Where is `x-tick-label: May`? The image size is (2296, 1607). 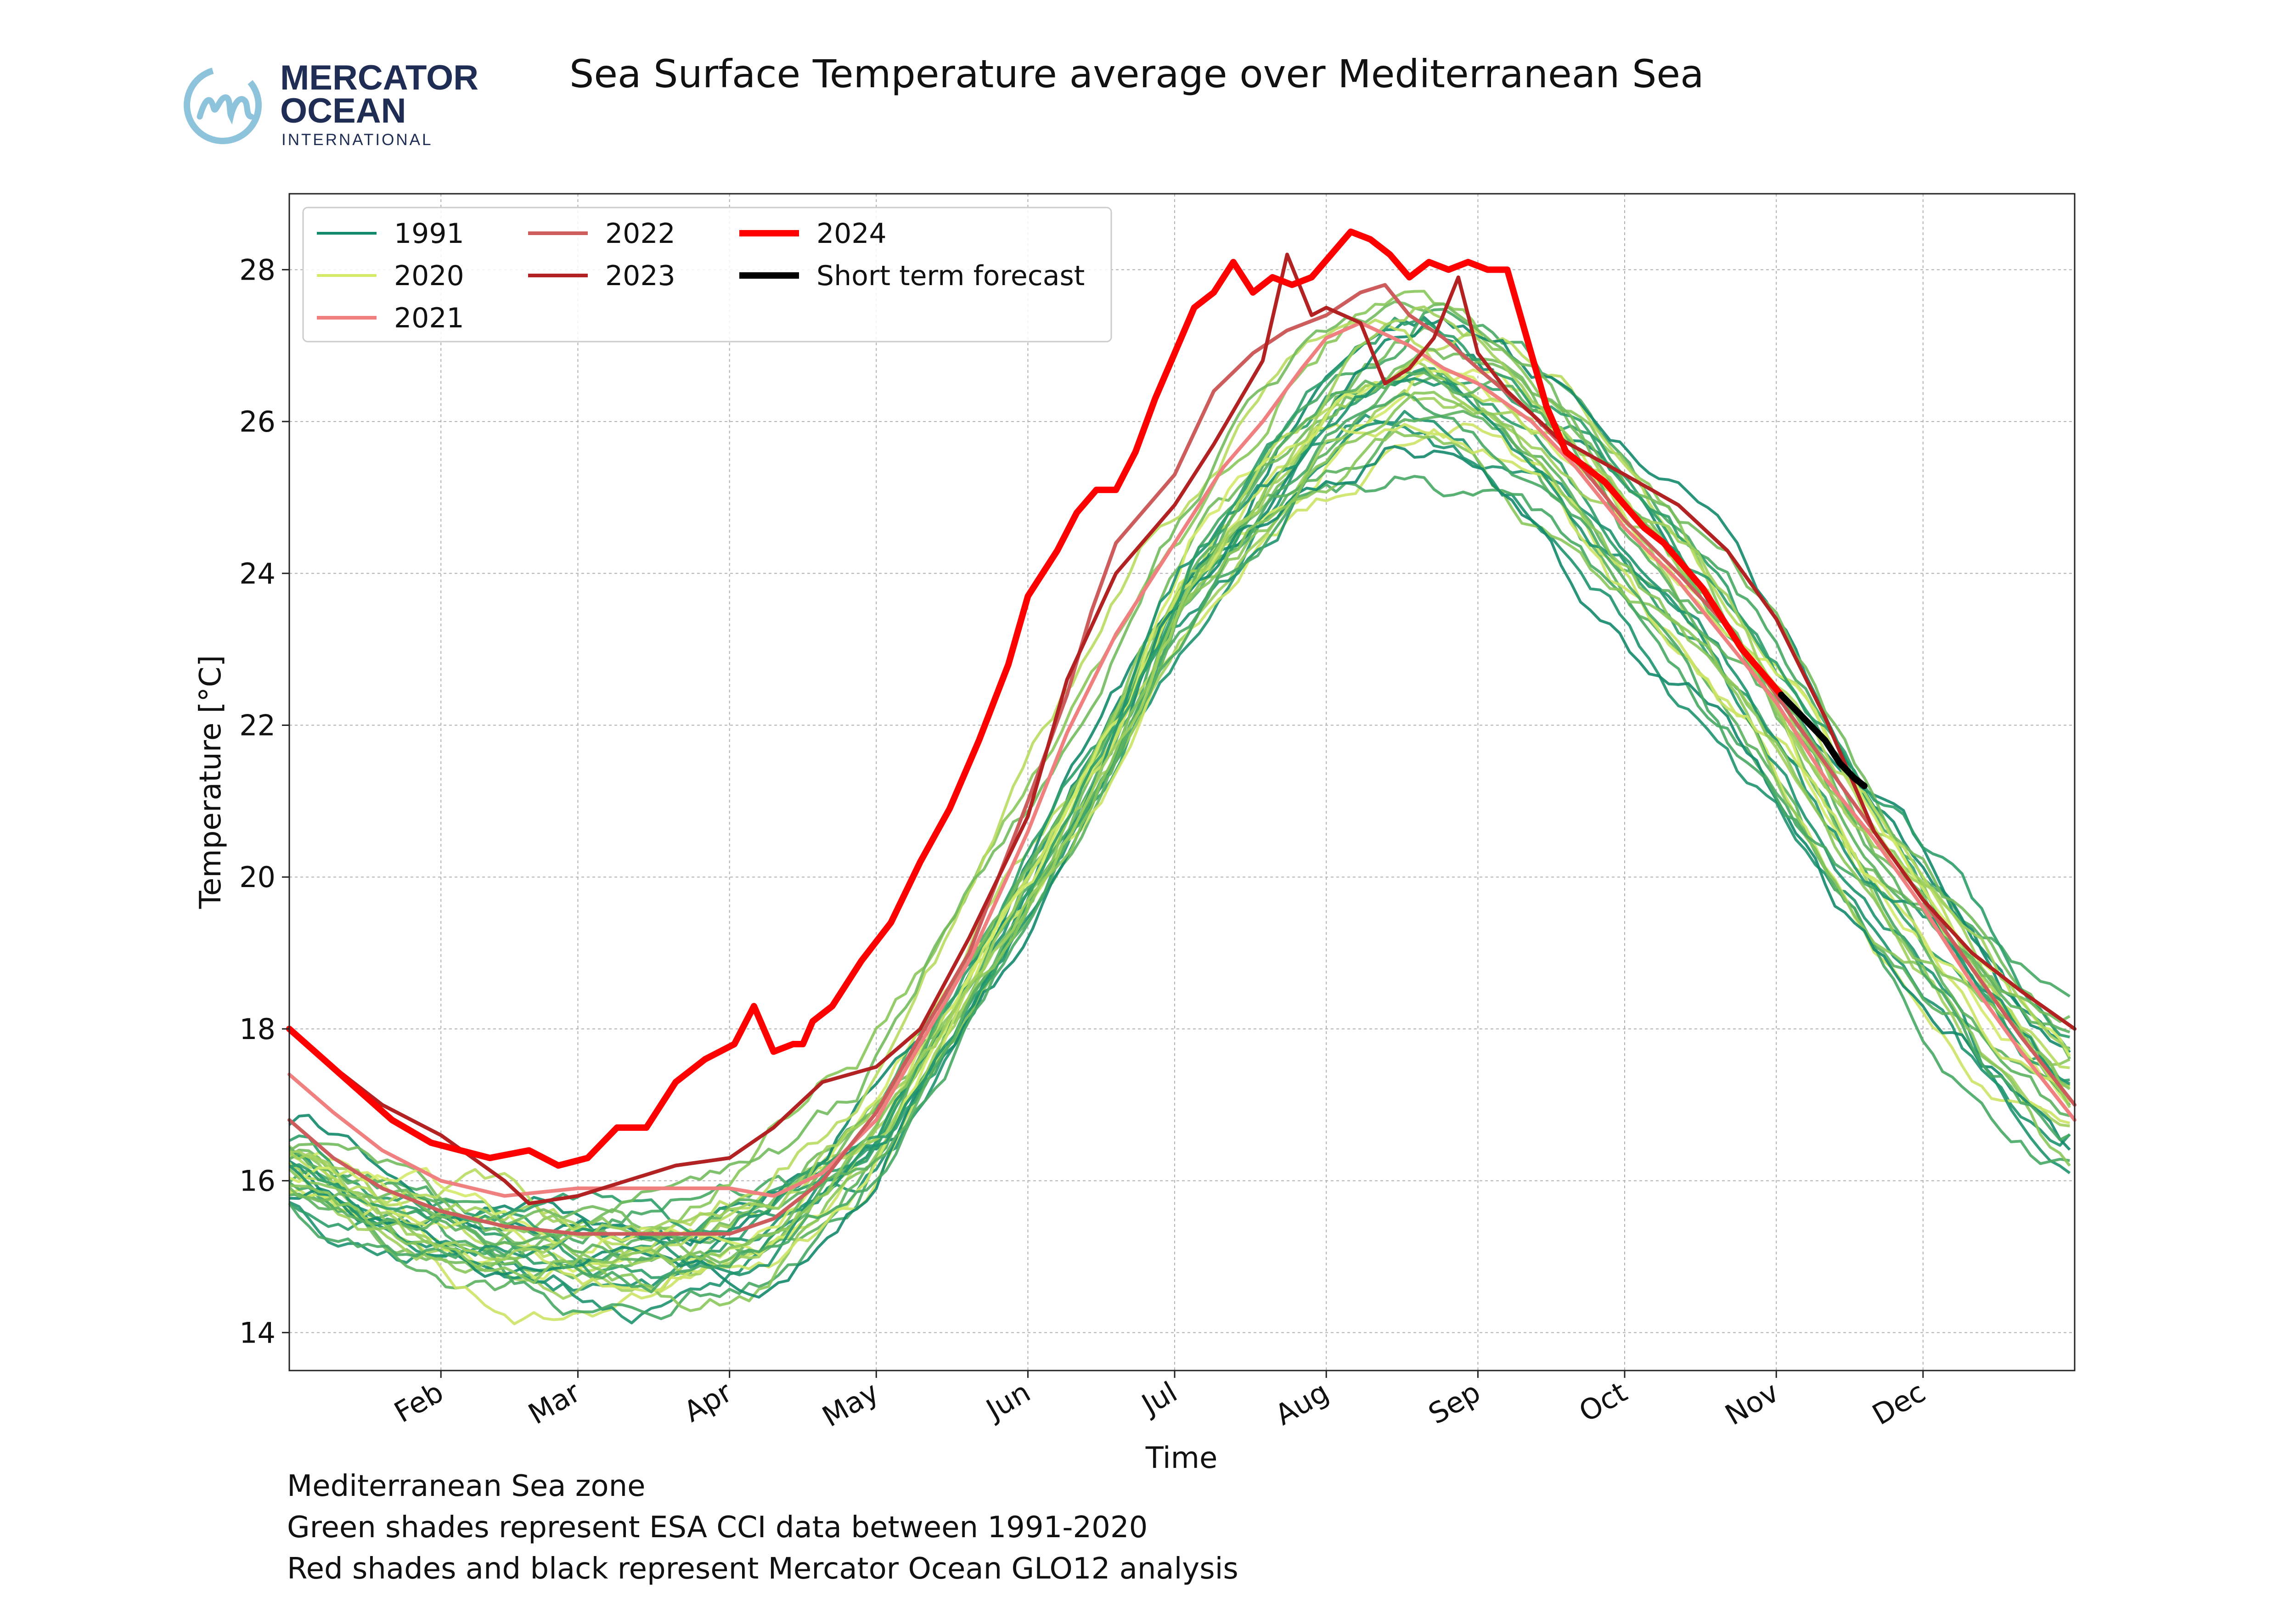
x-tick-label: May is located at coordinates (850, 1404).